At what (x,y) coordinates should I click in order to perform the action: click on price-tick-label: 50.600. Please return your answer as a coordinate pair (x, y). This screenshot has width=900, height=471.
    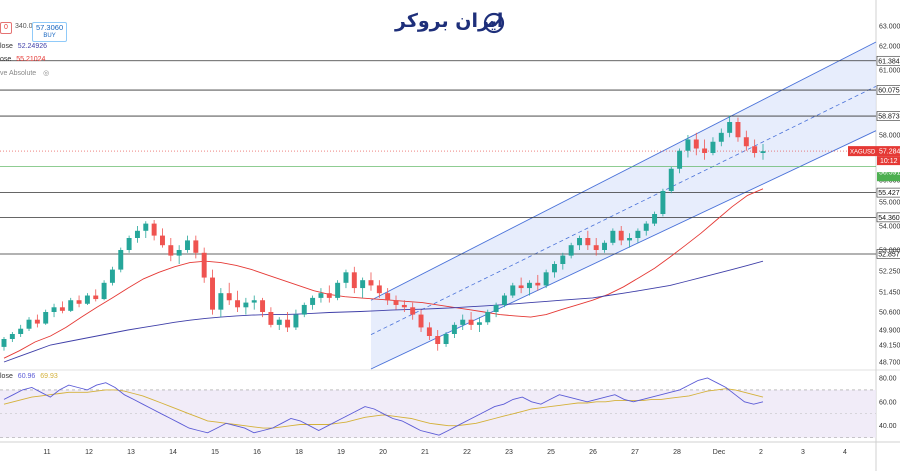
    Looking at the image, I should click on (889, 313).